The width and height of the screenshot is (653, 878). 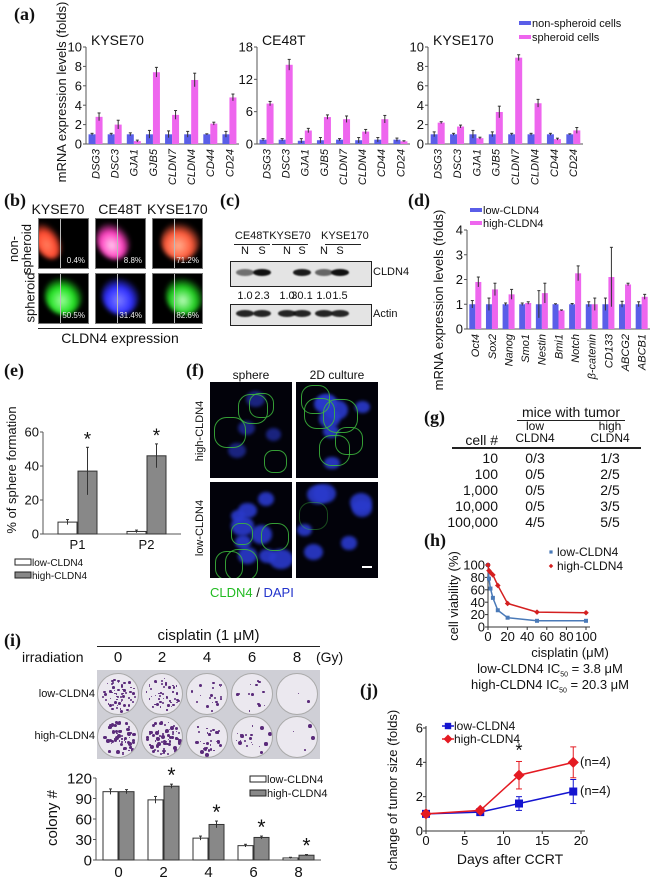 What do you see at coordinates (117, 40) in the screenshot?
I see `chart-title: KYSE70` at bounding box center [117, 40].